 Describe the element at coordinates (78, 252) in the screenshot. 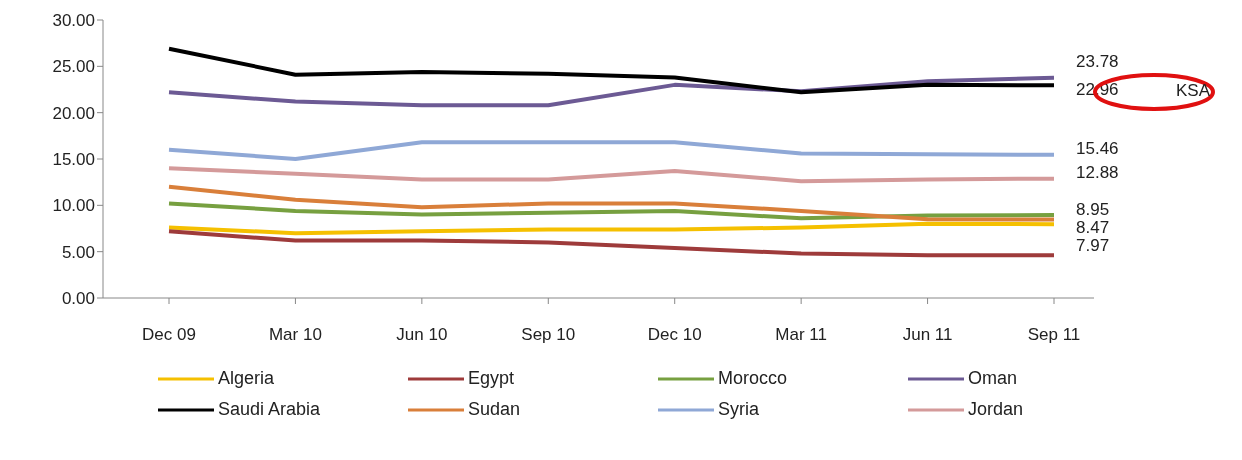

I see `y-tick-label: 5.00` at that location.